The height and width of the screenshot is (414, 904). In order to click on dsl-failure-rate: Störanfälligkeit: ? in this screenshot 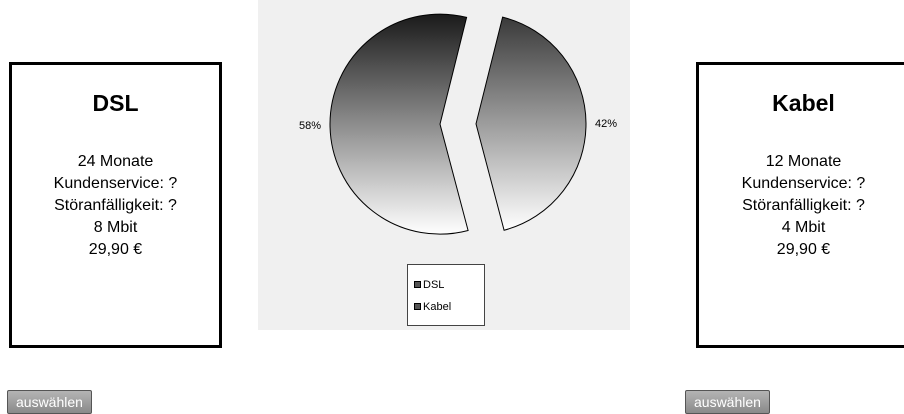, I will do `click(115, 205)`.